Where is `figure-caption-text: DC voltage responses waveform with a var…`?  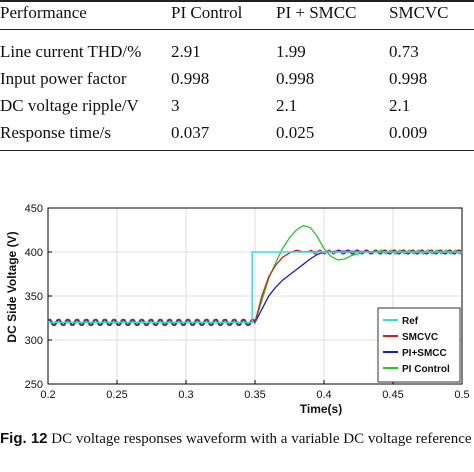
figure-caption-text: DC voltage responses waveform with a var… is located at coordinates (261, 439).